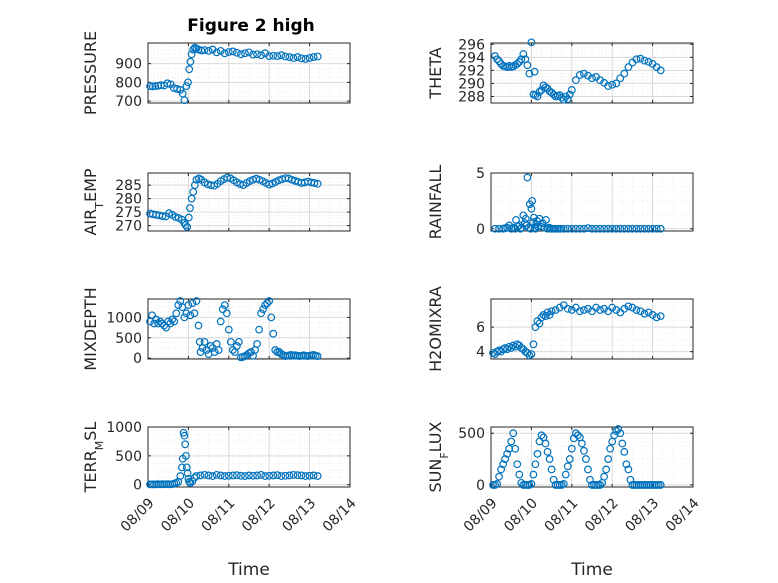  What do you see at coordinates (471, 71) in the screenshot?
I see `y-tick-label: 292` at bounding box center [471, 71].